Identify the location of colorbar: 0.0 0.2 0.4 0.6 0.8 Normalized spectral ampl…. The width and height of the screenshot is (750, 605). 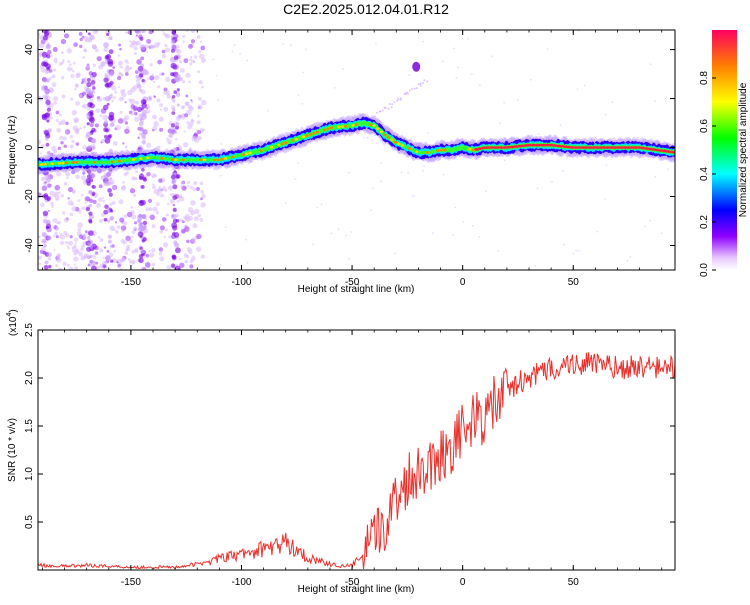
(724, 153).